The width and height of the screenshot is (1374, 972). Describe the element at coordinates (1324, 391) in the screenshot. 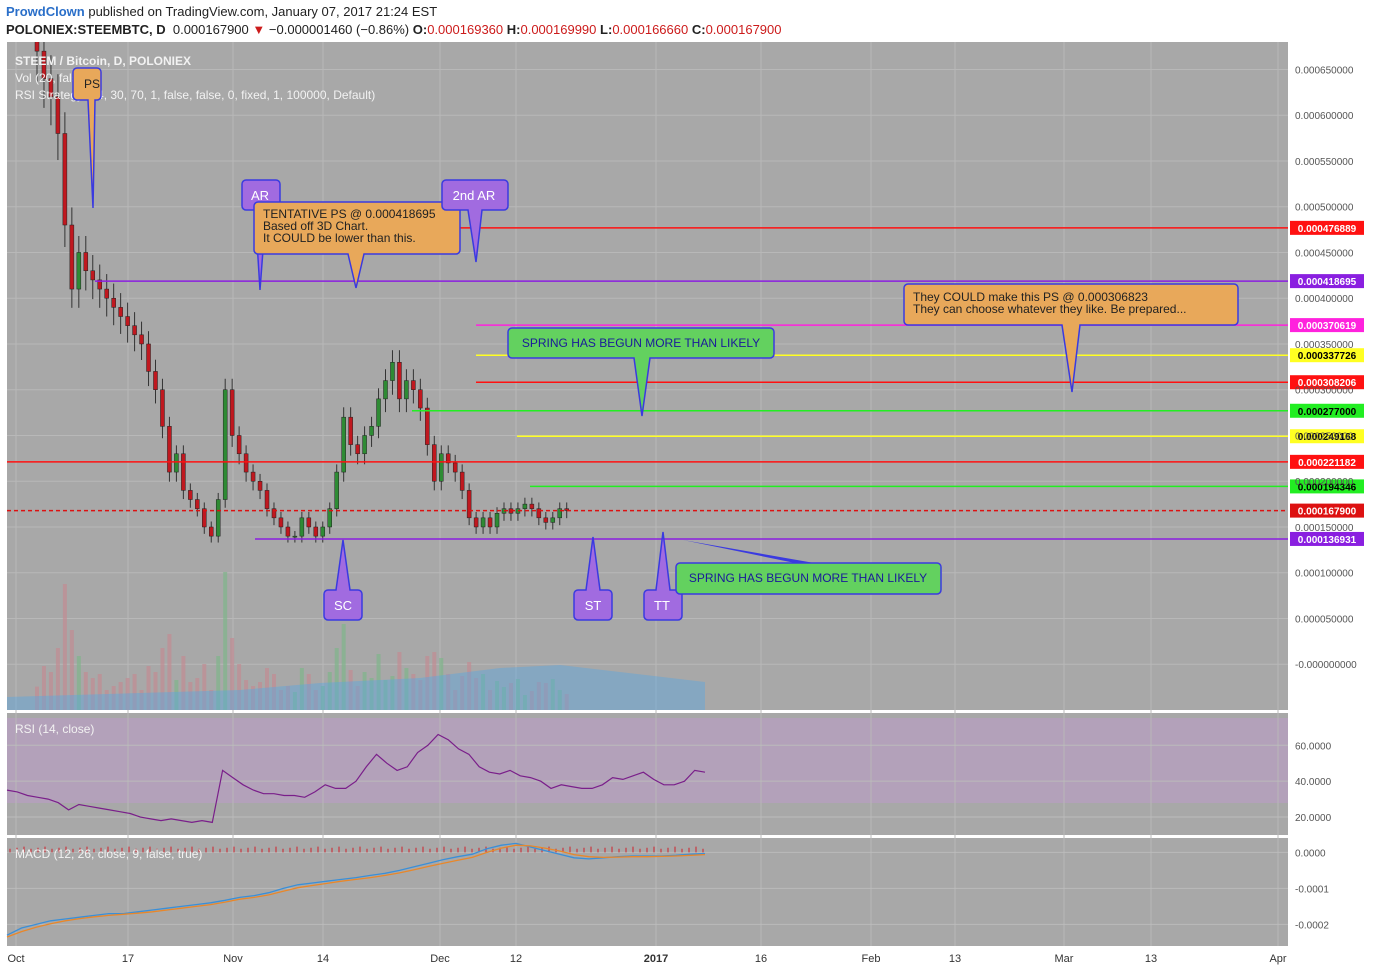

I see `price-tick-label: 0.000300000` at that location.